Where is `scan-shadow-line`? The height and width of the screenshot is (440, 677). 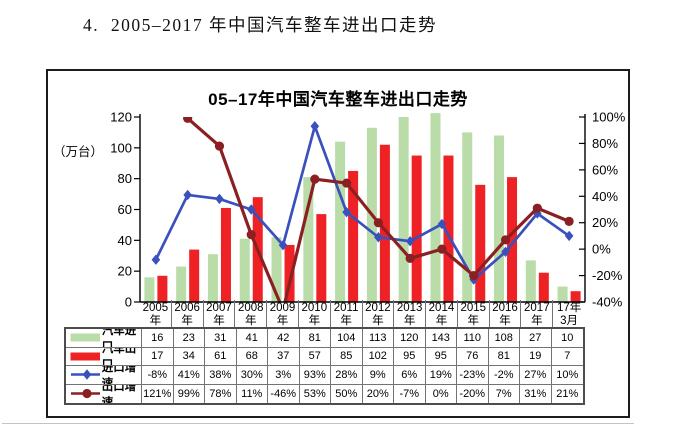 scan-shadow-line is located at coordinates (318, 423).